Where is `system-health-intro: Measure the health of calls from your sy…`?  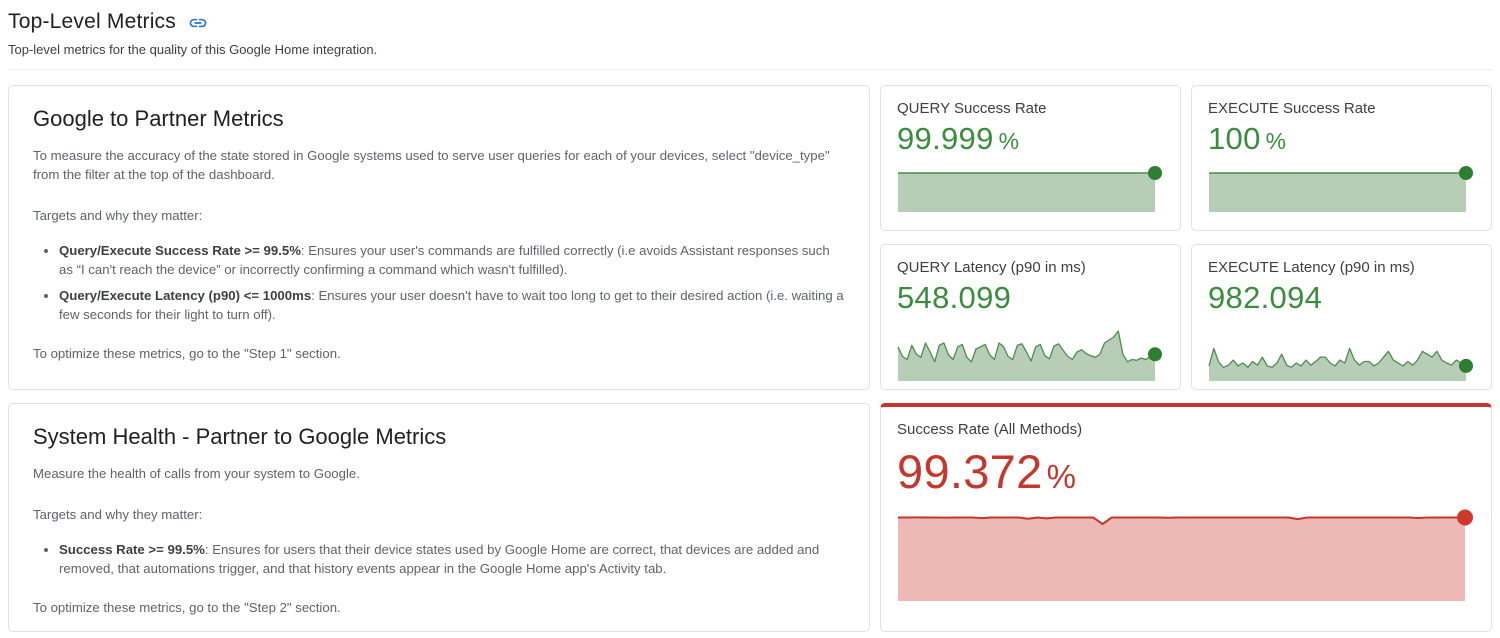 system-health-intro: Measure the health of calls from your sy… is located at coordinates (196, 473).